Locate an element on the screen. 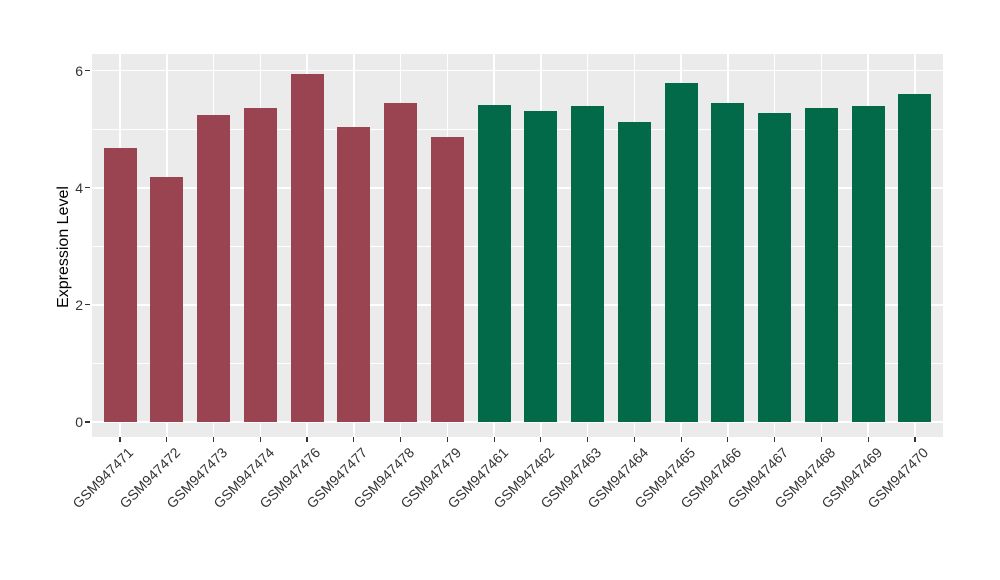 The width and height of the screenshot is (1000, 580). bar-GSM947465 is located at coordinates (681, 252).